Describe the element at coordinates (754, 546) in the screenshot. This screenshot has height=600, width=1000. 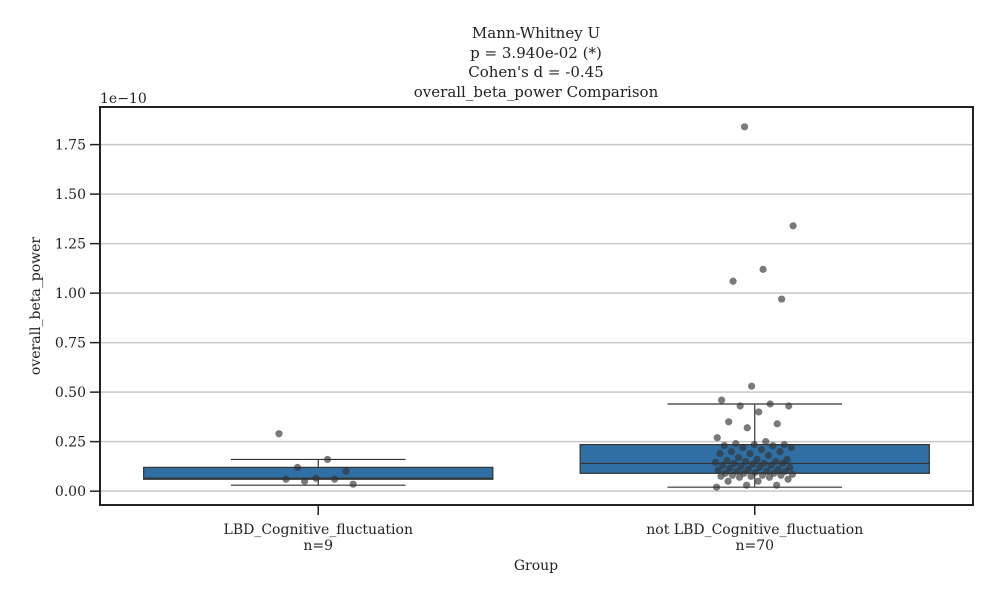
I see `x-tick-label-count: n=70` at that location.